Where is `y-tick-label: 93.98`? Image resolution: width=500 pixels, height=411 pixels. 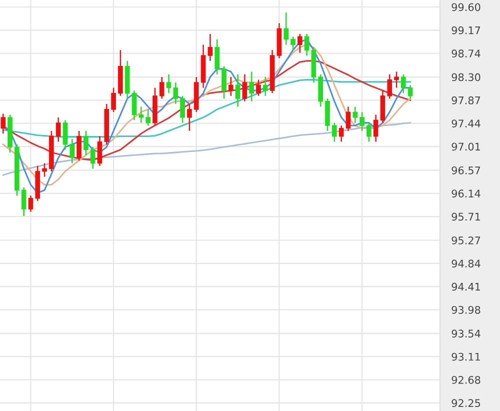
y-tick-label: 93.98 is located at coordinates (466, 310).